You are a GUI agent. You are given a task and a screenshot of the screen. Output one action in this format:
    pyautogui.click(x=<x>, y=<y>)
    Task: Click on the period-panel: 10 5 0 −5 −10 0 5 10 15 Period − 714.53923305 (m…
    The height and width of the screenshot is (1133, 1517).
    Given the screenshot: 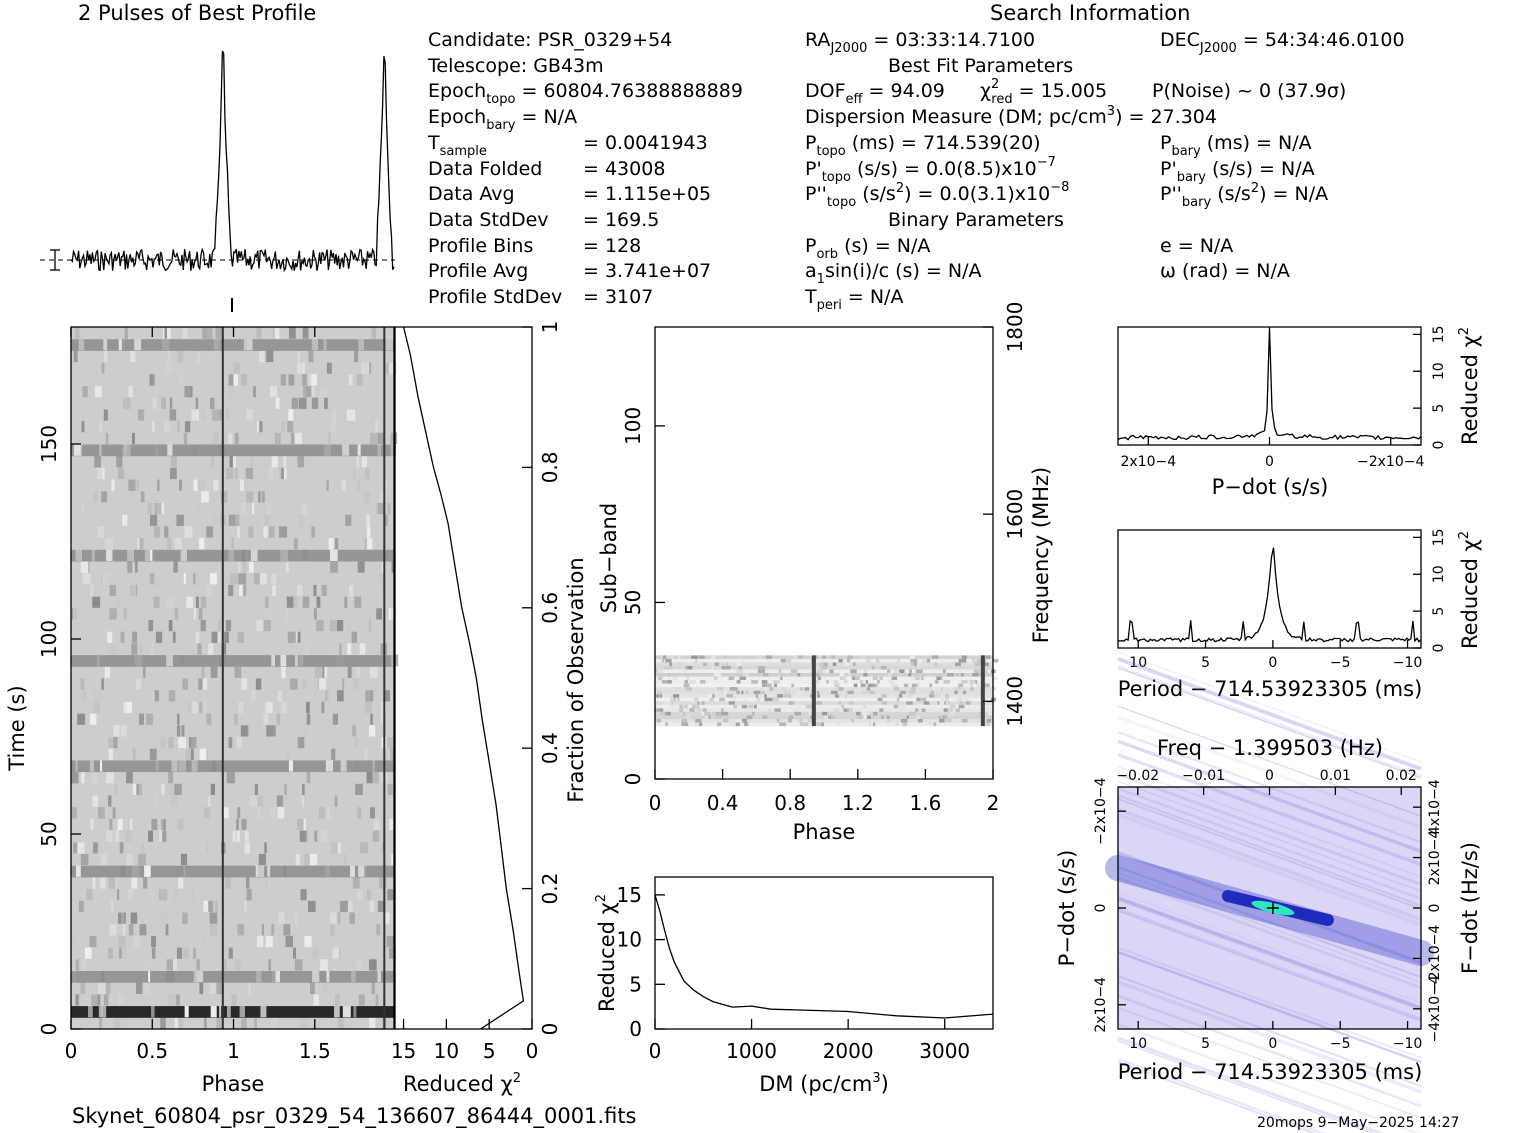 What is the action you would take?
    pyautogui.click(x=1299, y=614)
    